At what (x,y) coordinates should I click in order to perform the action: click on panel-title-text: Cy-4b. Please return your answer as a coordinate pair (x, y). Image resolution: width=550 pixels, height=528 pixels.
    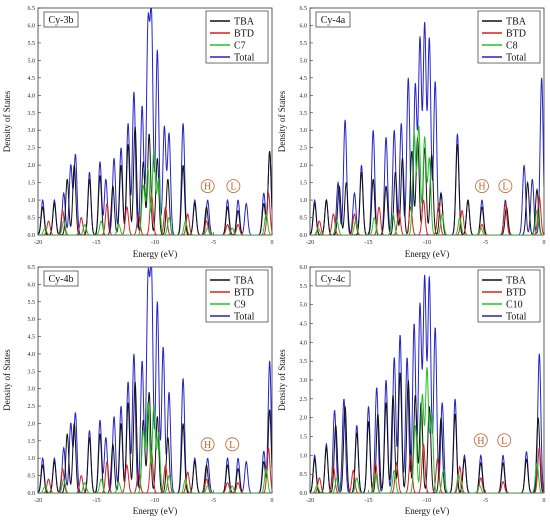
    Looking at the image, I should click on (61, 279).